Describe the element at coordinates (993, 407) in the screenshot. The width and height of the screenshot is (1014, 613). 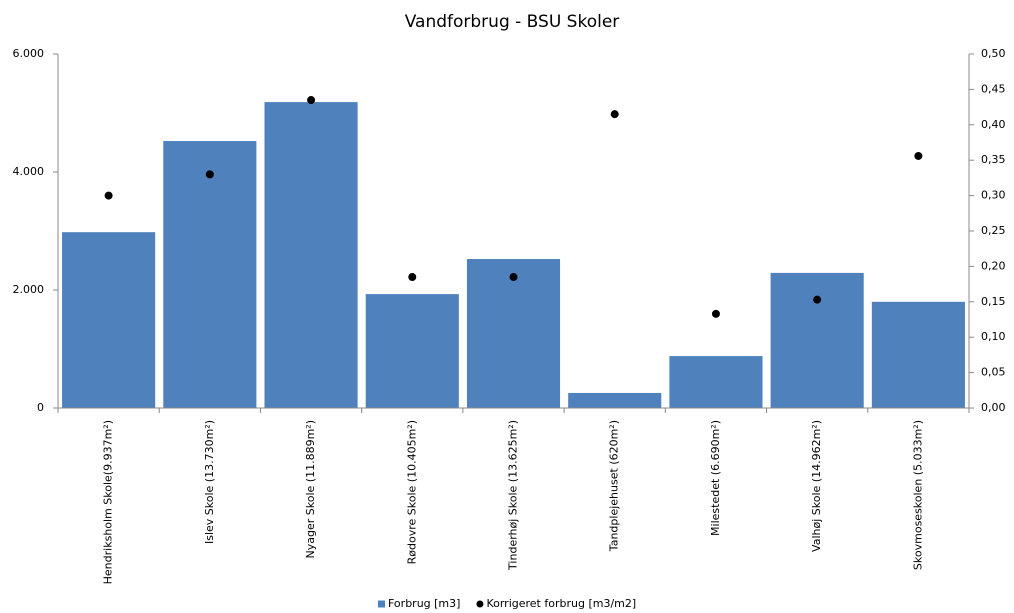
I see `y2-tick-label: 0,00` at that location.